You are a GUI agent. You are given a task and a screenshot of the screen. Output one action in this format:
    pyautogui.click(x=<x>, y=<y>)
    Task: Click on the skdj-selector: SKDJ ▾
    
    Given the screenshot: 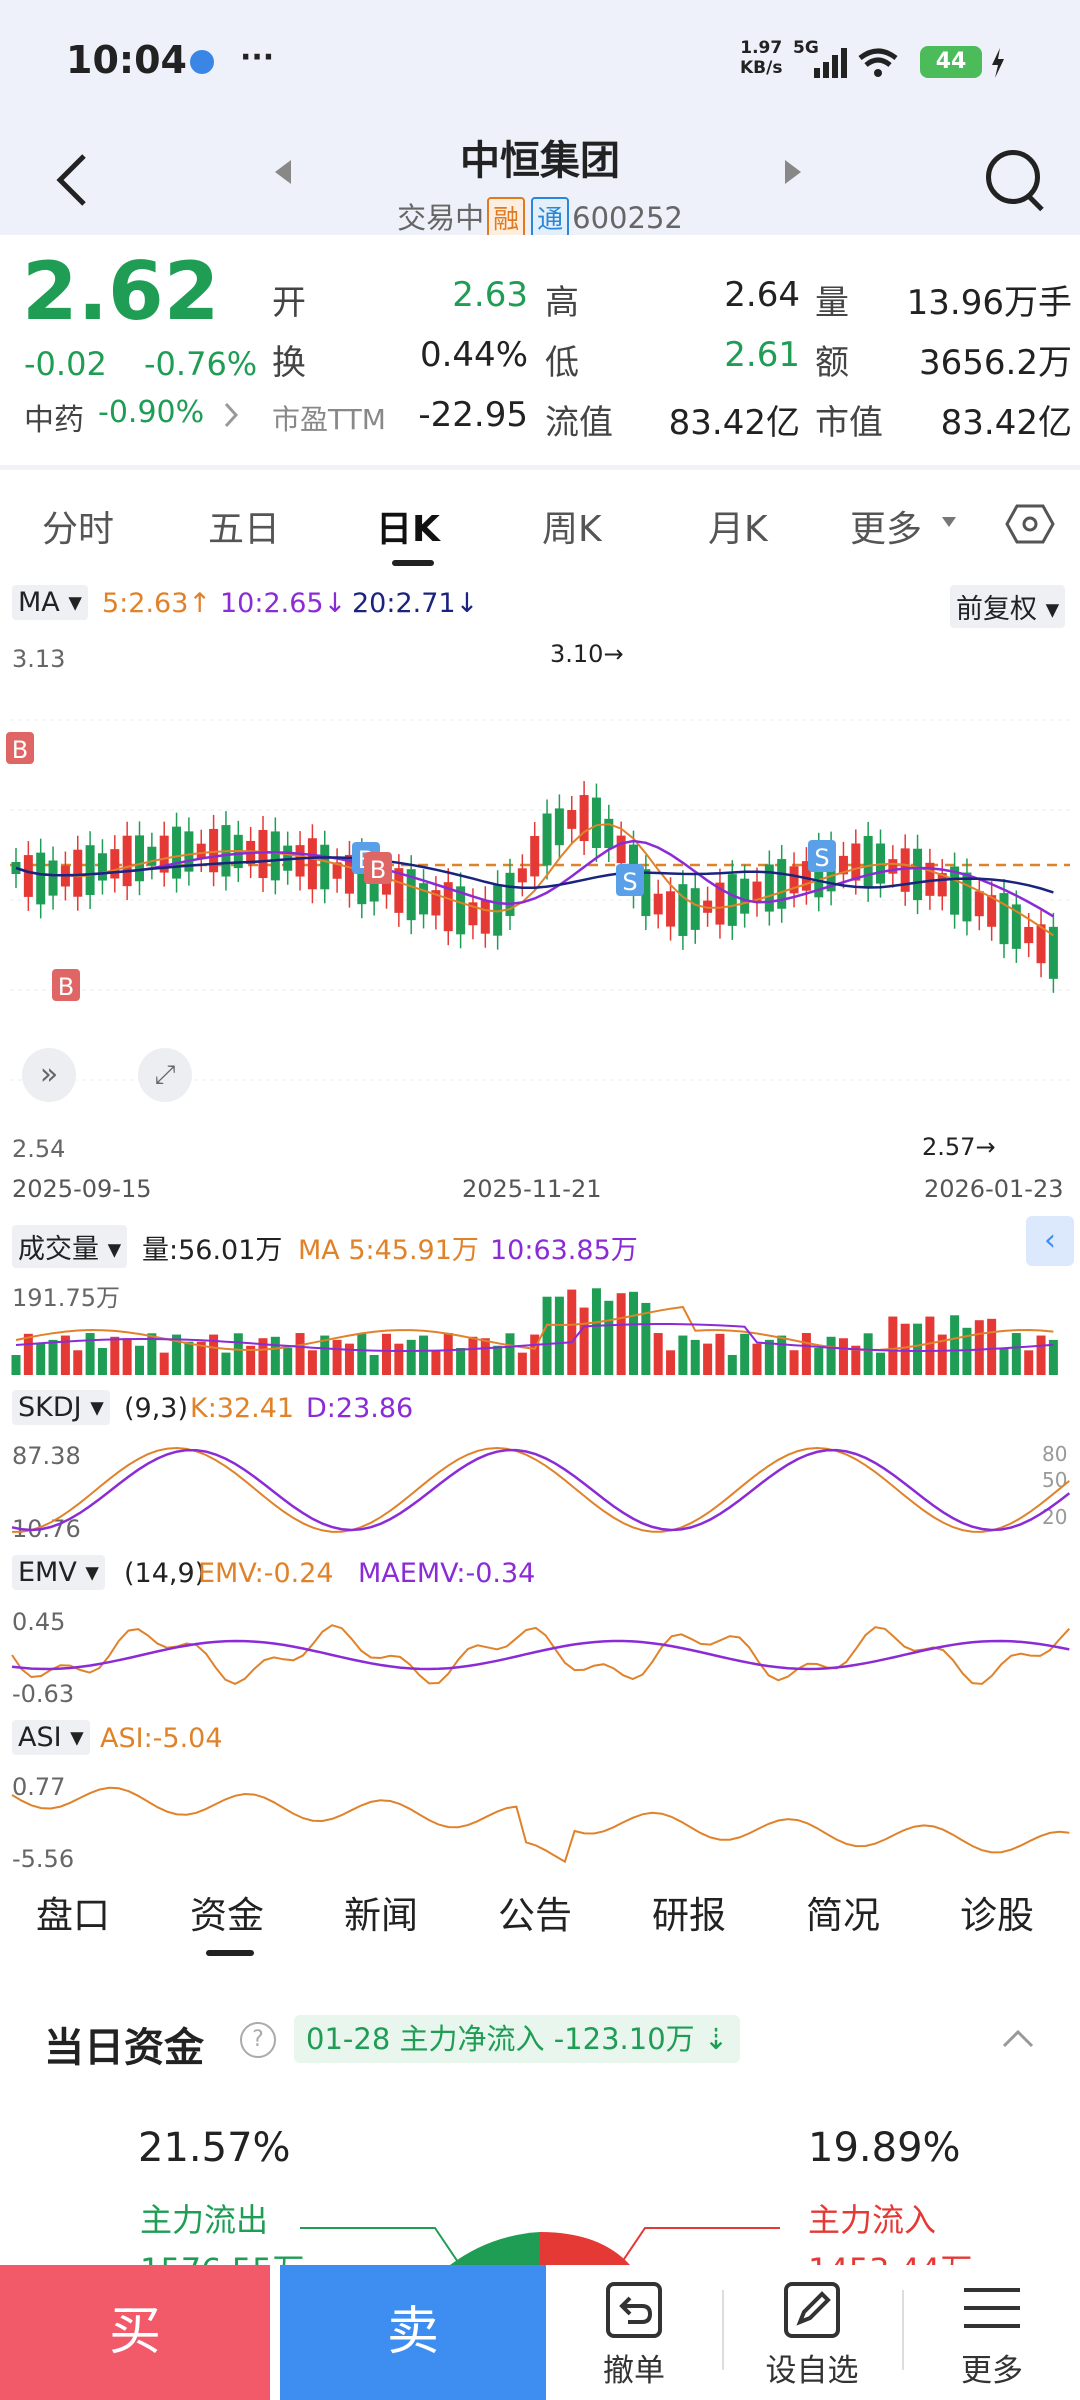 What is the action you would take?
    pyautogui.click(x=61, y=1407)
    